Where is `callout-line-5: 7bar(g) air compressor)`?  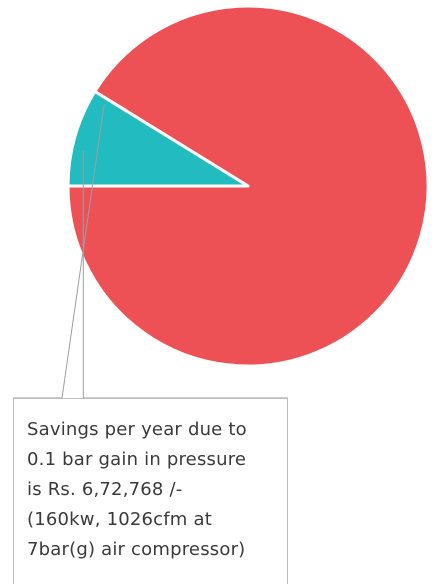
callout-line-5: 7bar(g) air compressor) is located at coordinates (136, 549).